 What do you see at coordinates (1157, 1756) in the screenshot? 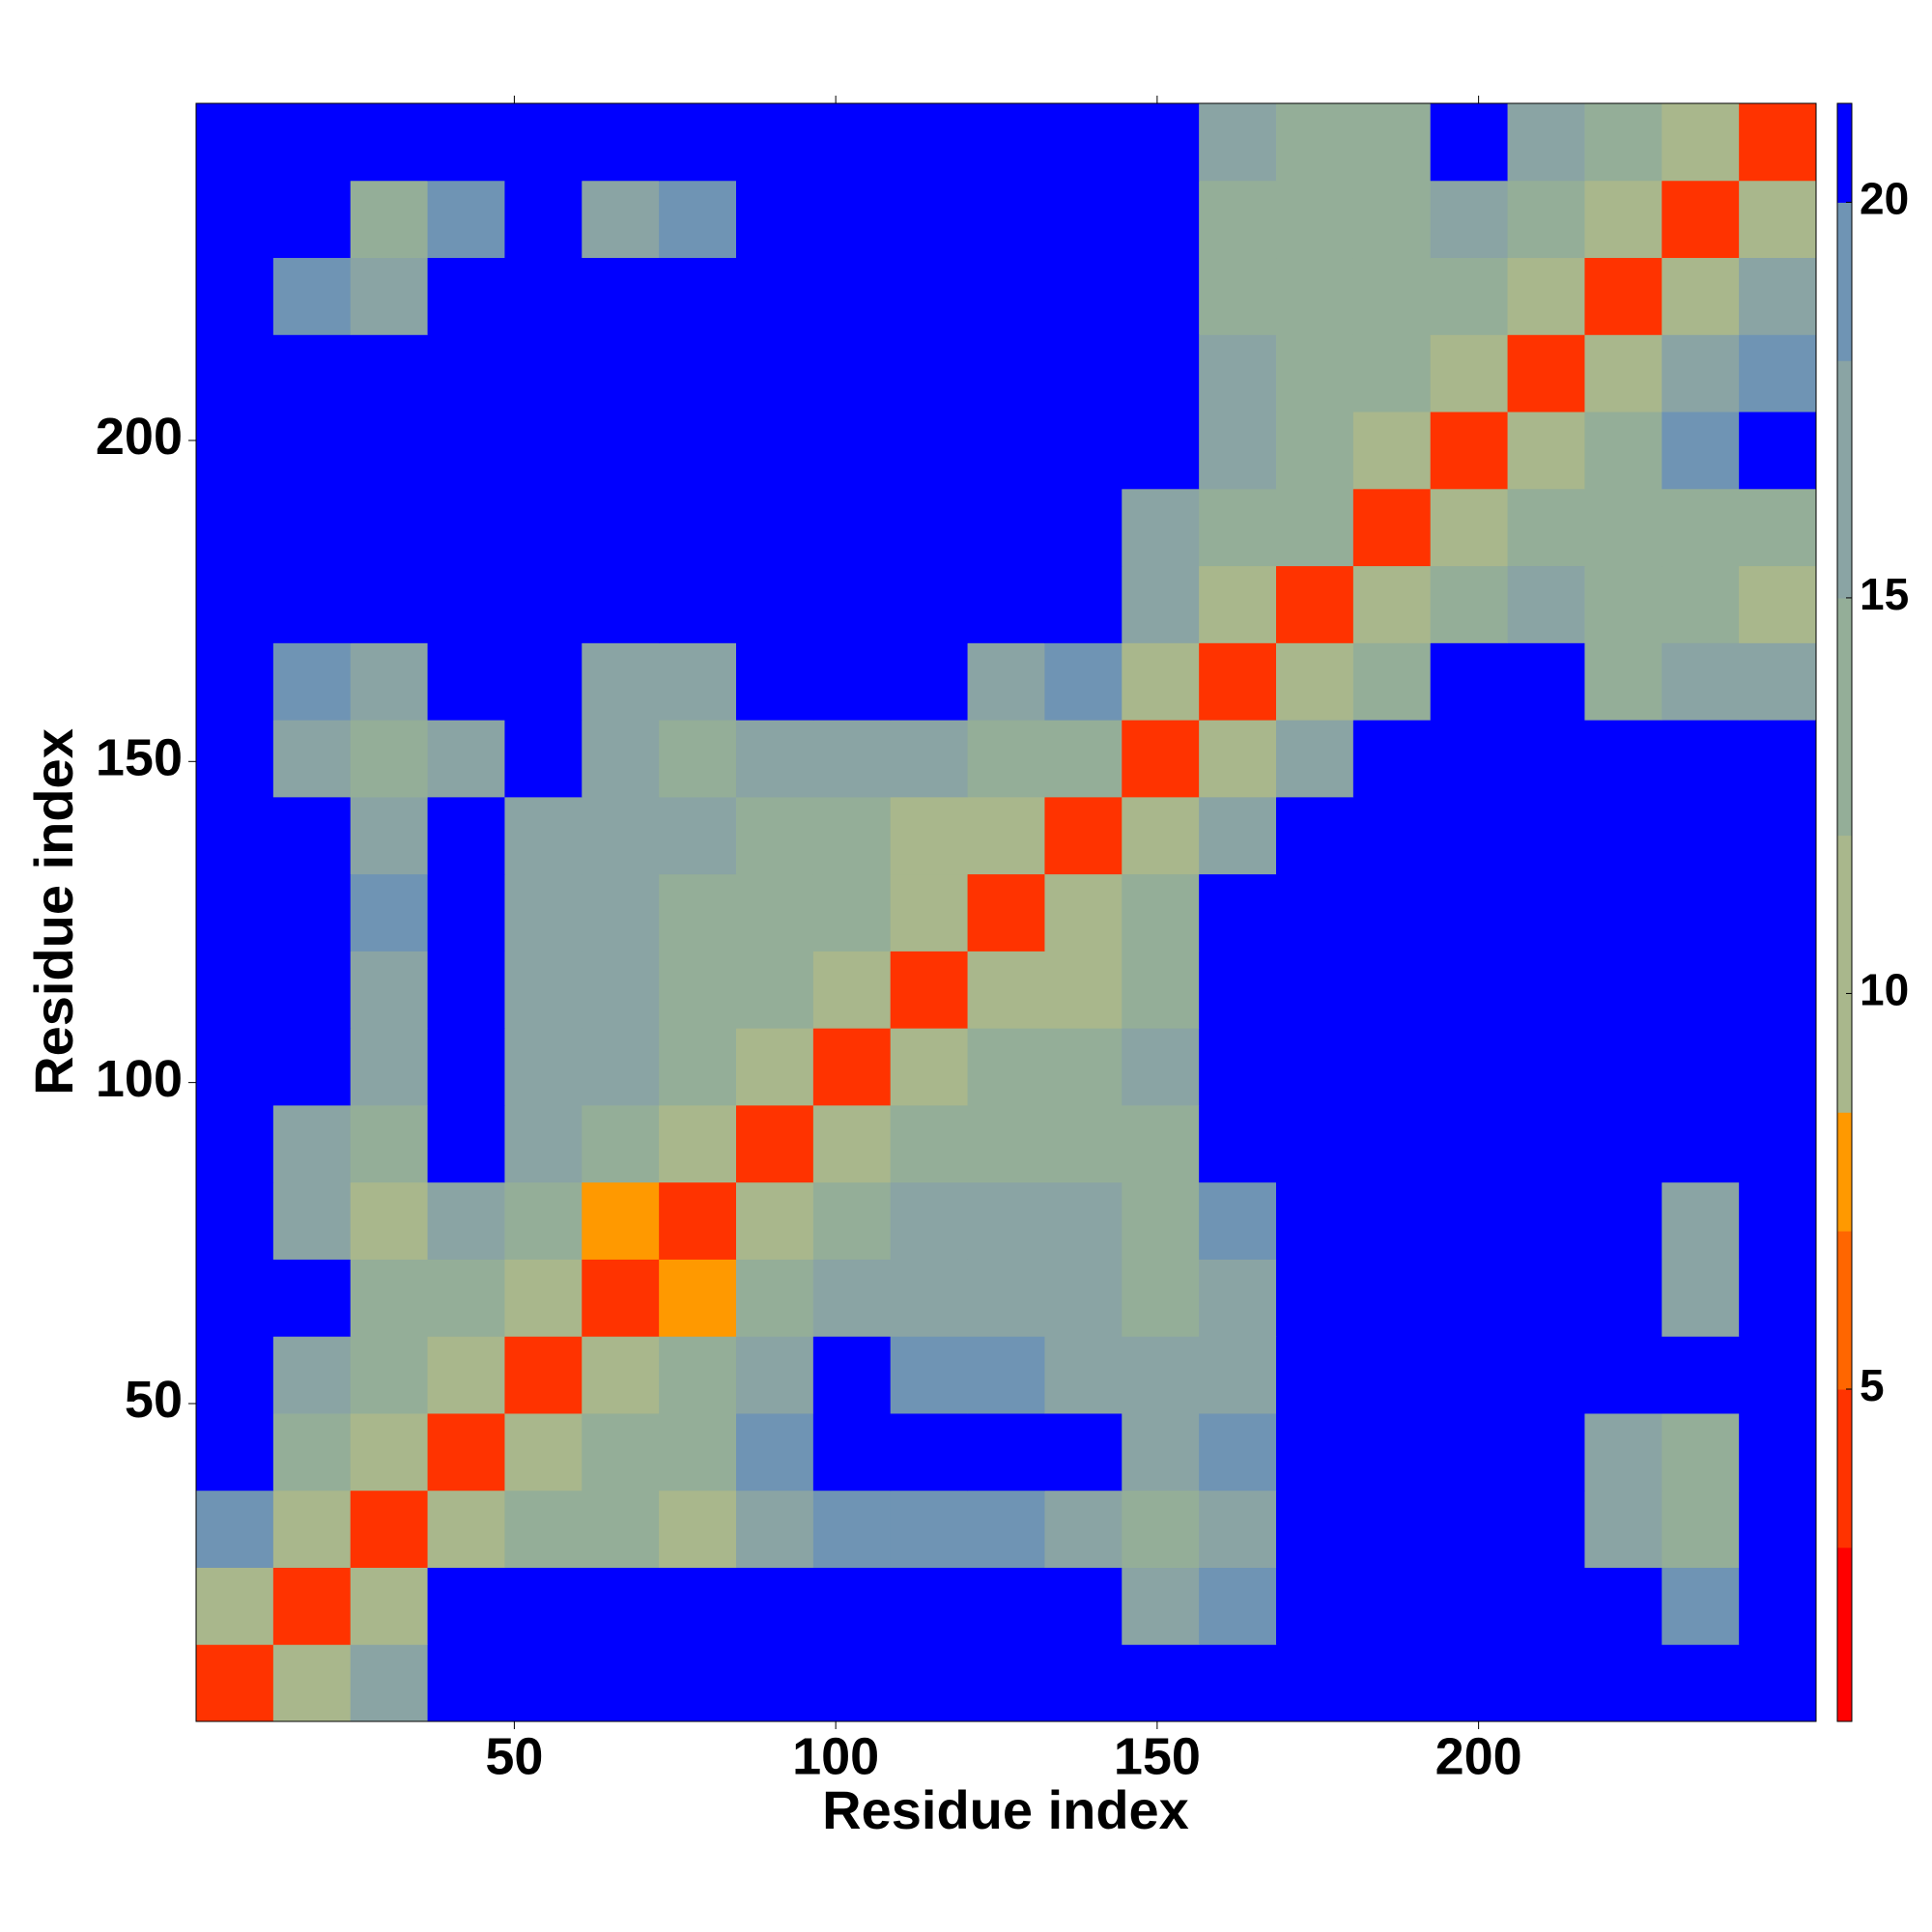
I see `x-tick-label: 150` at bounding box center [1157, 1756].